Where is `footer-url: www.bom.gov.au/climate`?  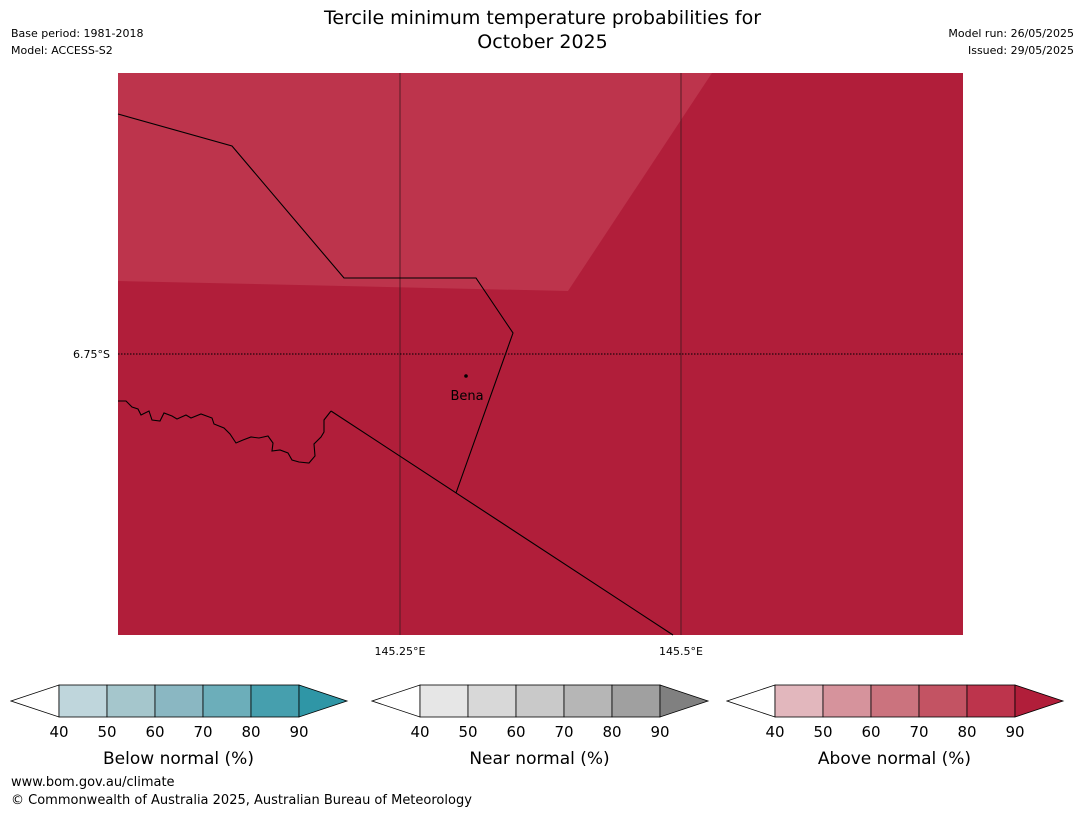
footer-url: www.bom.gov.au/climate is located at coordinates (93, 782).